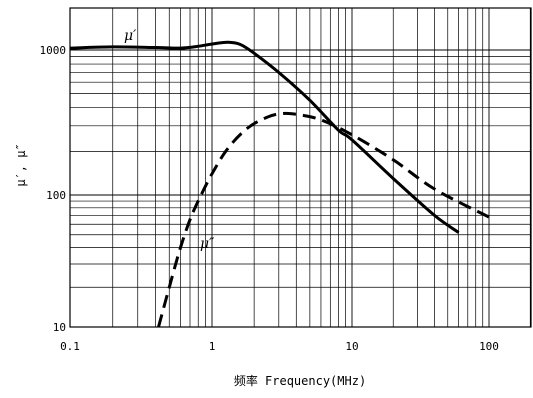 This screenshot has width=533, height=398. I want to click on y-tick-label: 1000, so click(53, 50).